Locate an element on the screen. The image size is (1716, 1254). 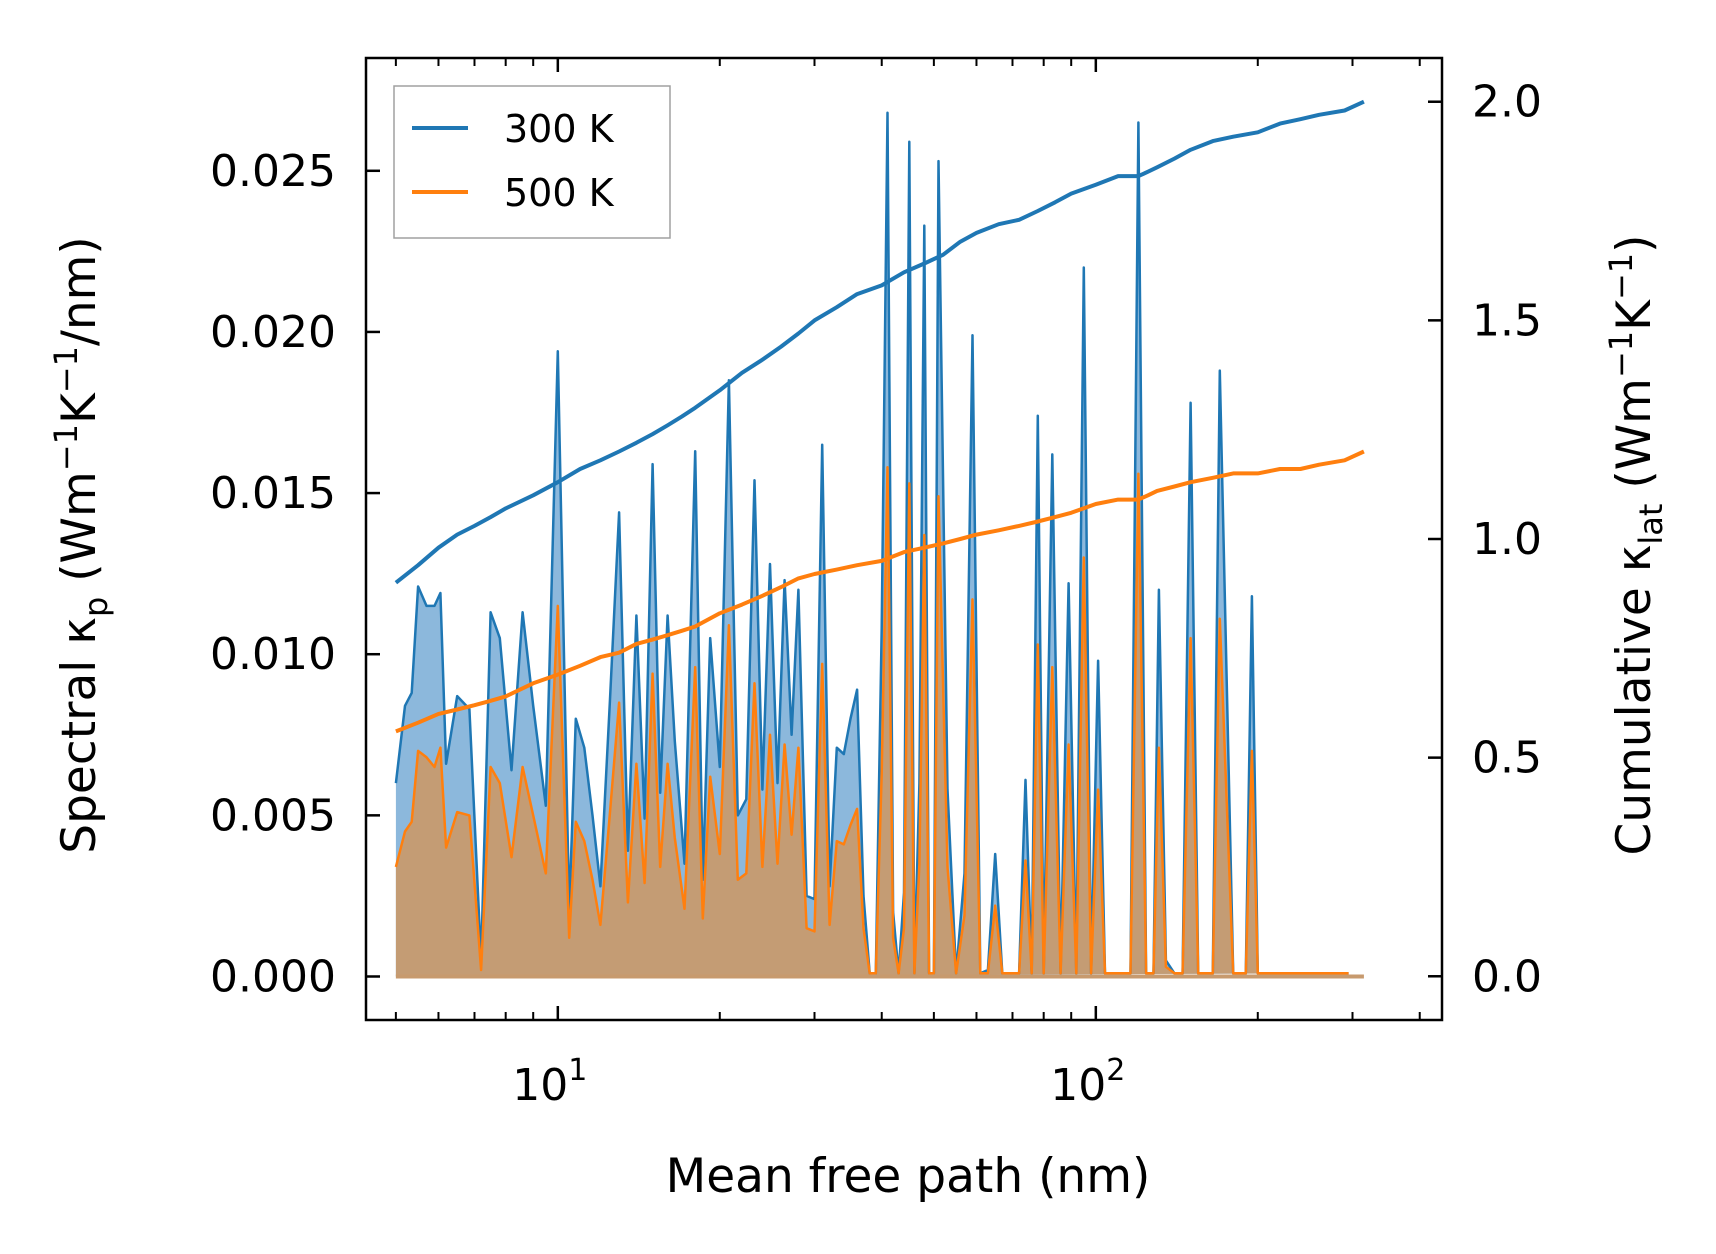
y2-tick-label: 2.0 is located at coordinates (1507, 102).